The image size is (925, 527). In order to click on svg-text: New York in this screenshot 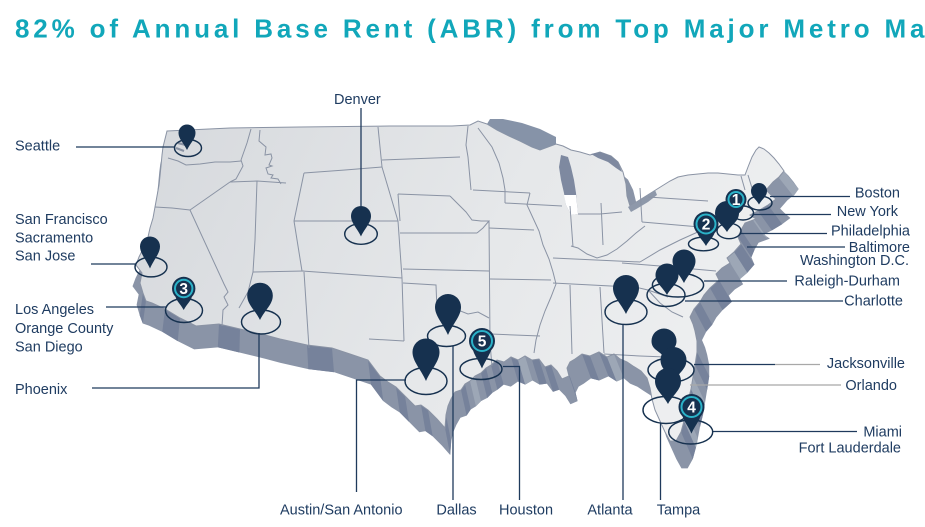, I will do `click(868, 212)`.